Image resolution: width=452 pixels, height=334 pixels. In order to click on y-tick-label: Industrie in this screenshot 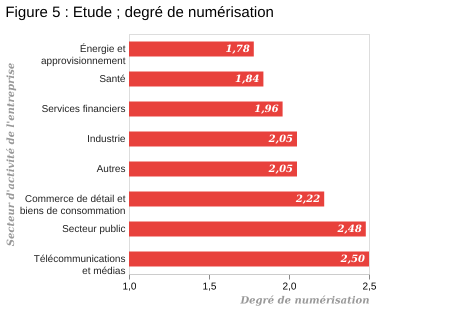, I will do `click(106, 139)`.